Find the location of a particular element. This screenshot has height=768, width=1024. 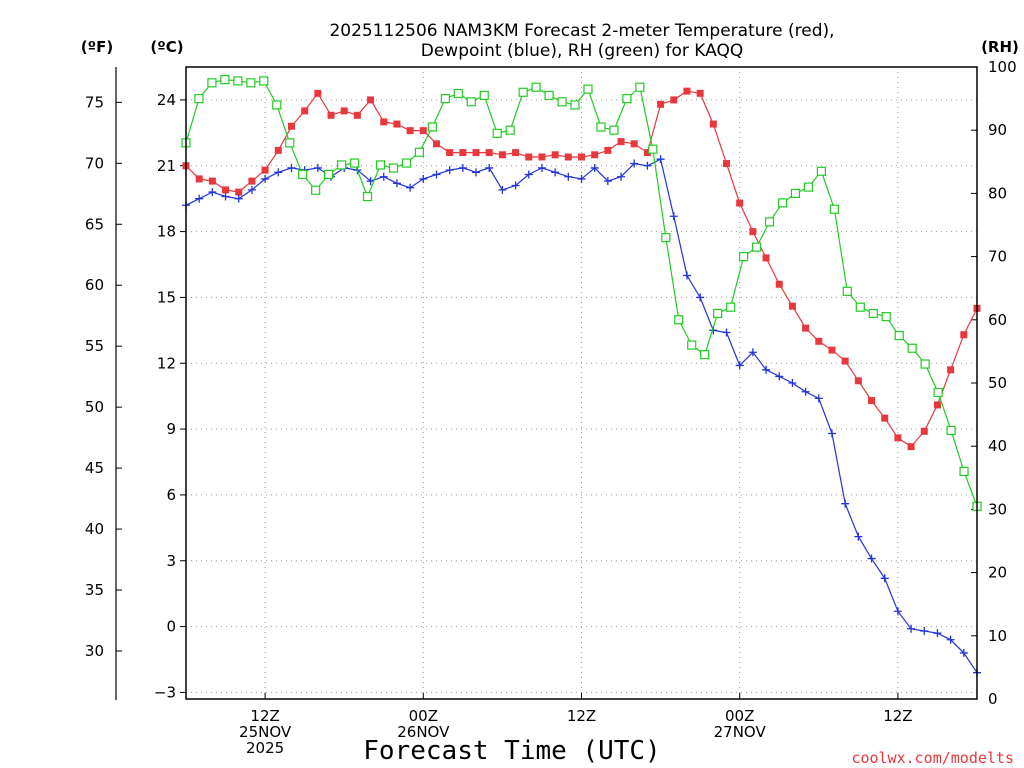

celsius-tick-label: 6 is located at coordinates (171, 495).